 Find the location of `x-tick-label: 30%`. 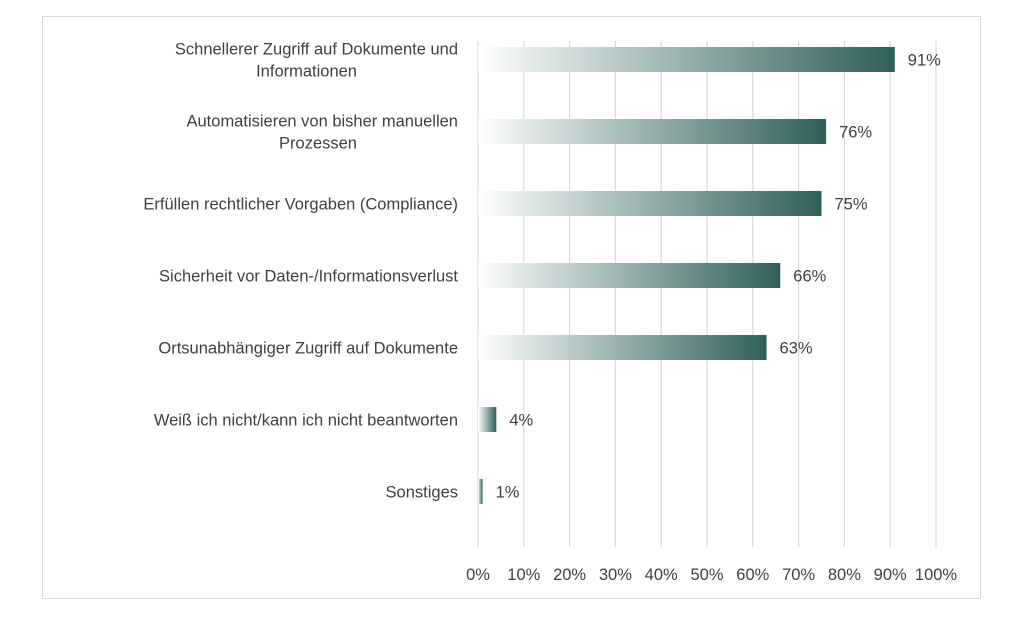

x-tick-label: 30% is located at coordinates (615, 575).